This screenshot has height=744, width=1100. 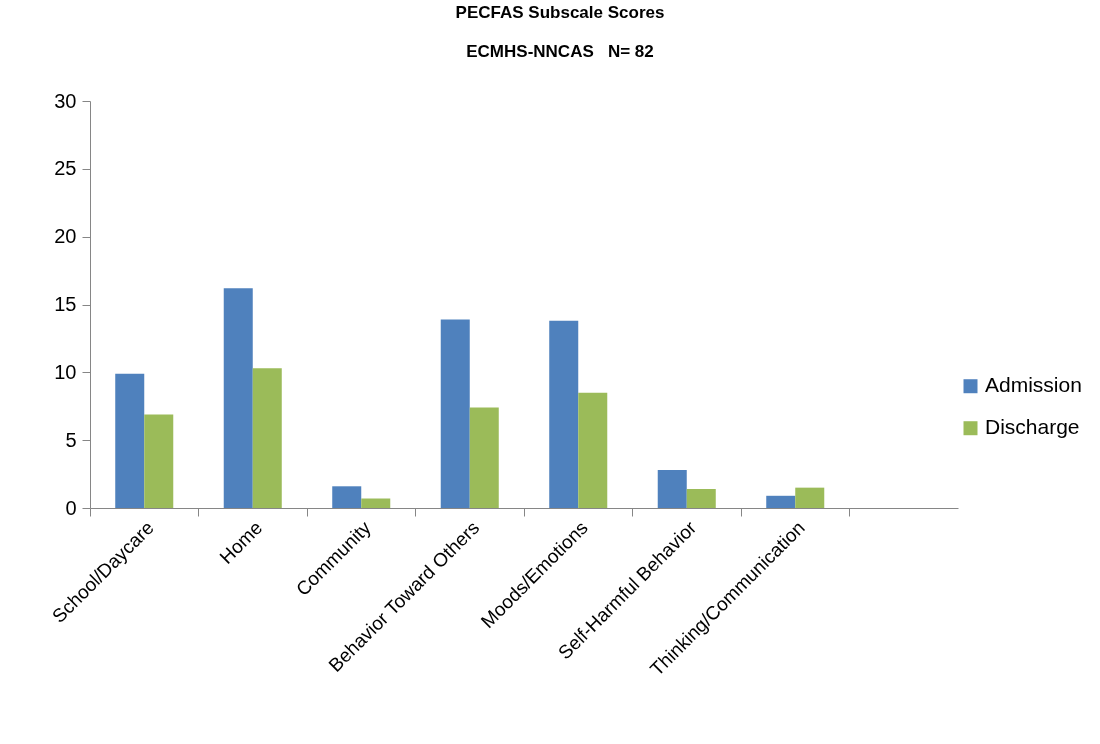 What do you see at coordinates (65, 236) in the screenshot?
I see `y-tick-label: 20` at bounding box center [65, 236].